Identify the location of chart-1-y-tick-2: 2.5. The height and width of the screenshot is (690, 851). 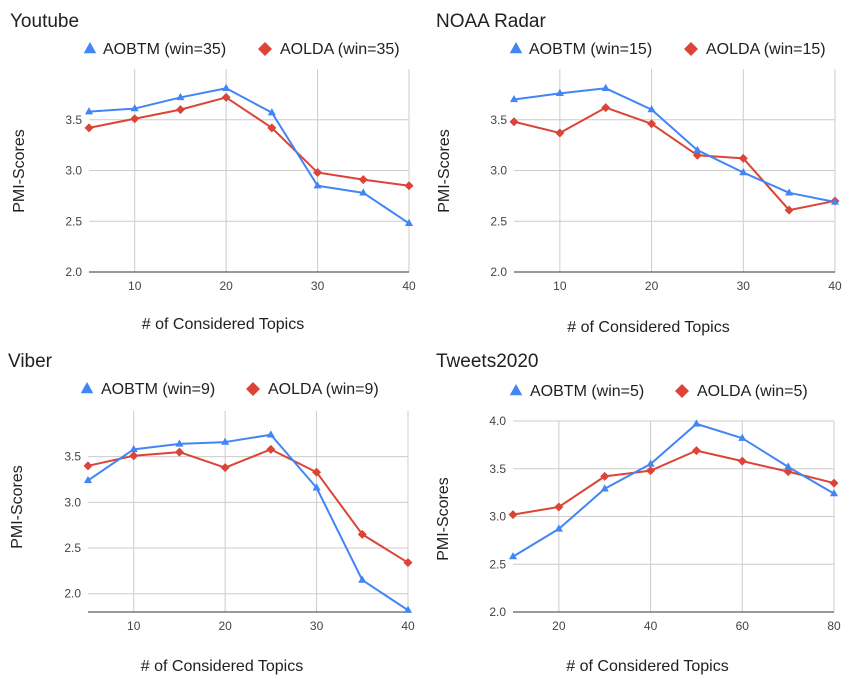
(73, 221).